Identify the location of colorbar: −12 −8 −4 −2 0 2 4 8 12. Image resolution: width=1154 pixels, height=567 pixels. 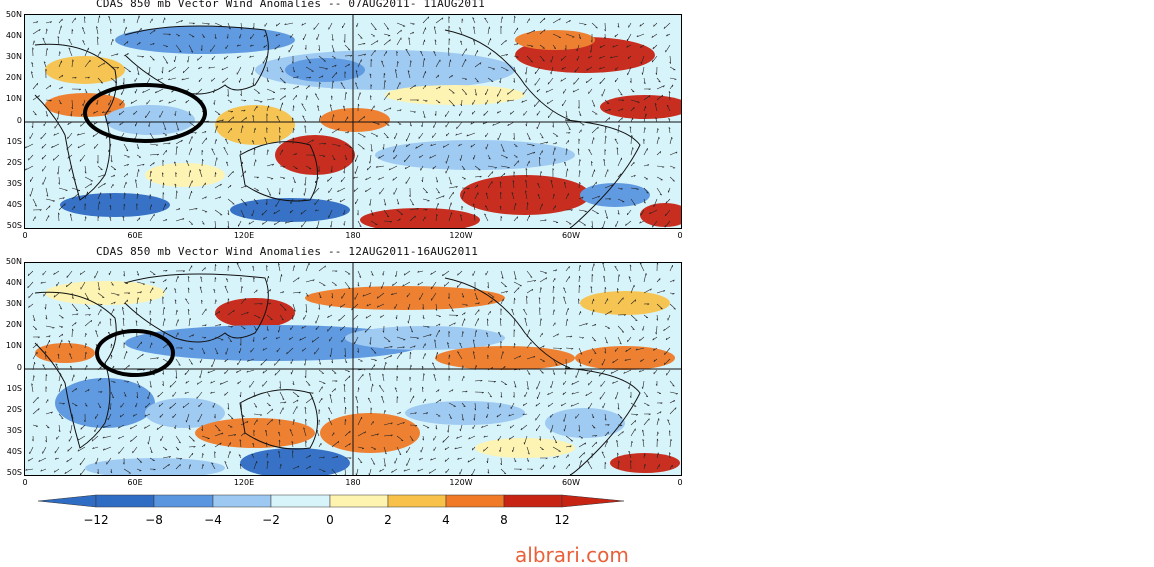
(333, 513).